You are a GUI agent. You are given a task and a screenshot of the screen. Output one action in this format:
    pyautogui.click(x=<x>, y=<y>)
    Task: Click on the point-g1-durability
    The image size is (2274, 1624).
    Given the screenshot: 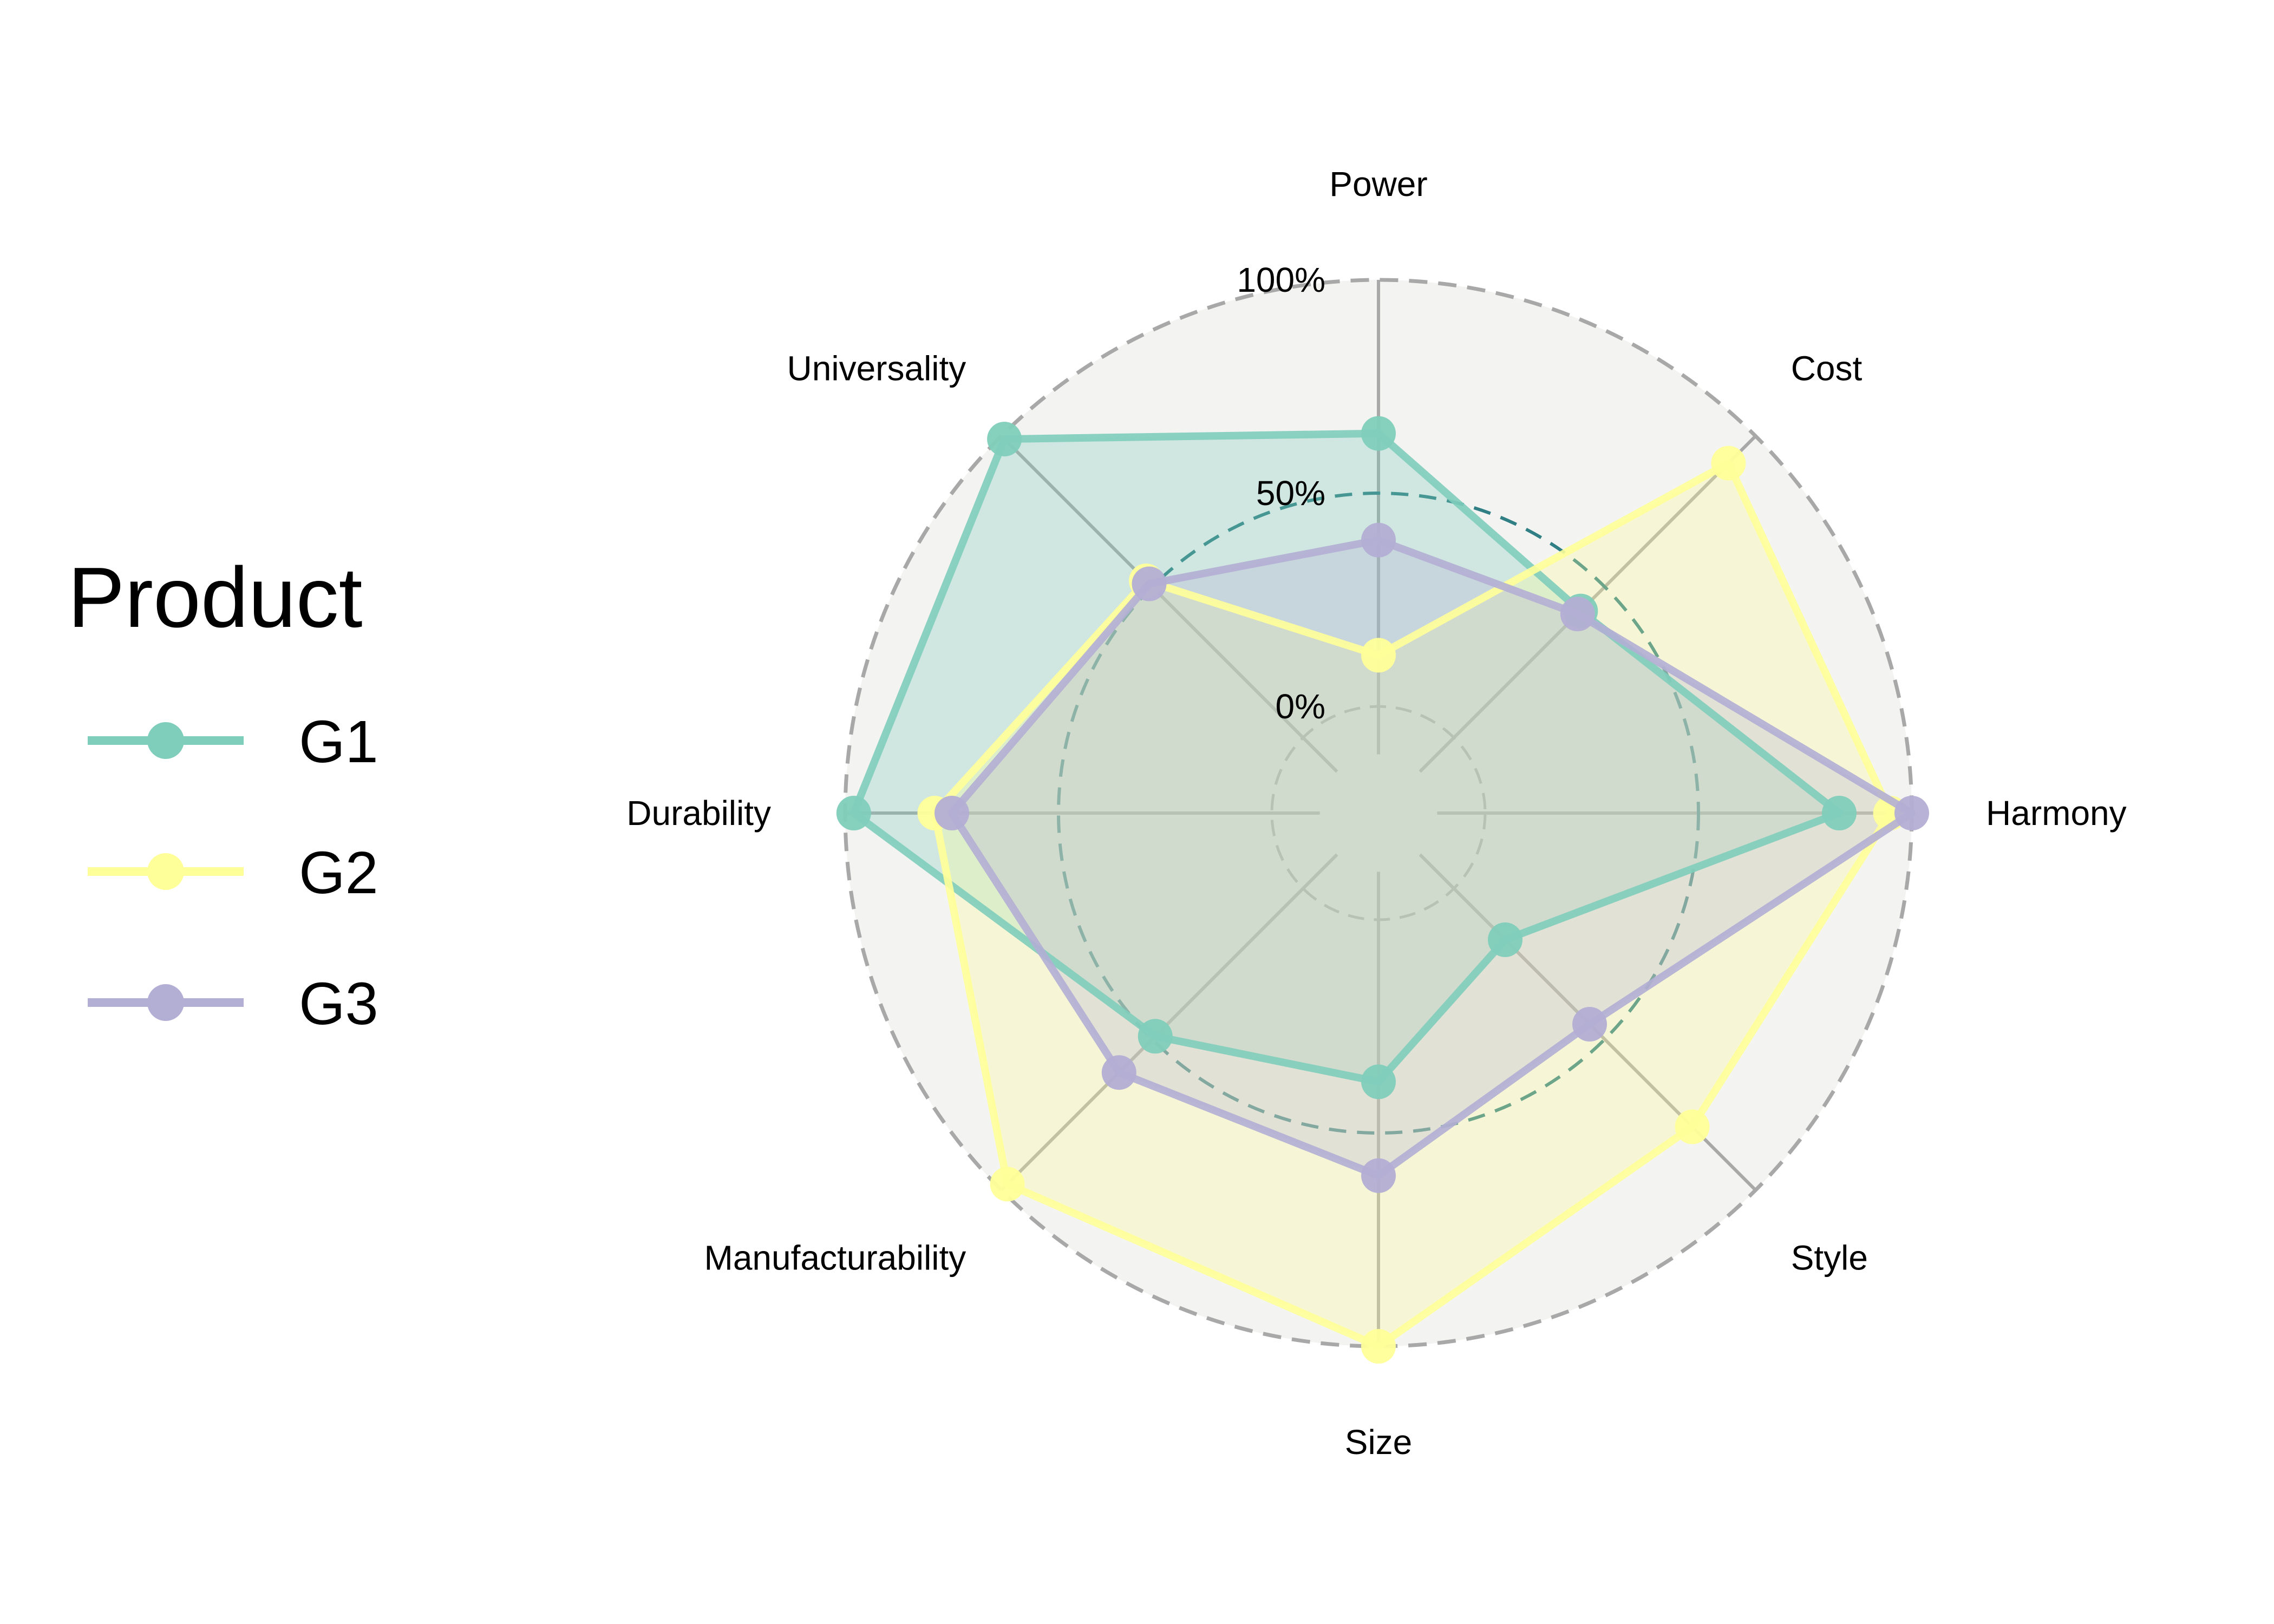 What is the action you would take?
    pyautogui.click(x=854, y=813)
    